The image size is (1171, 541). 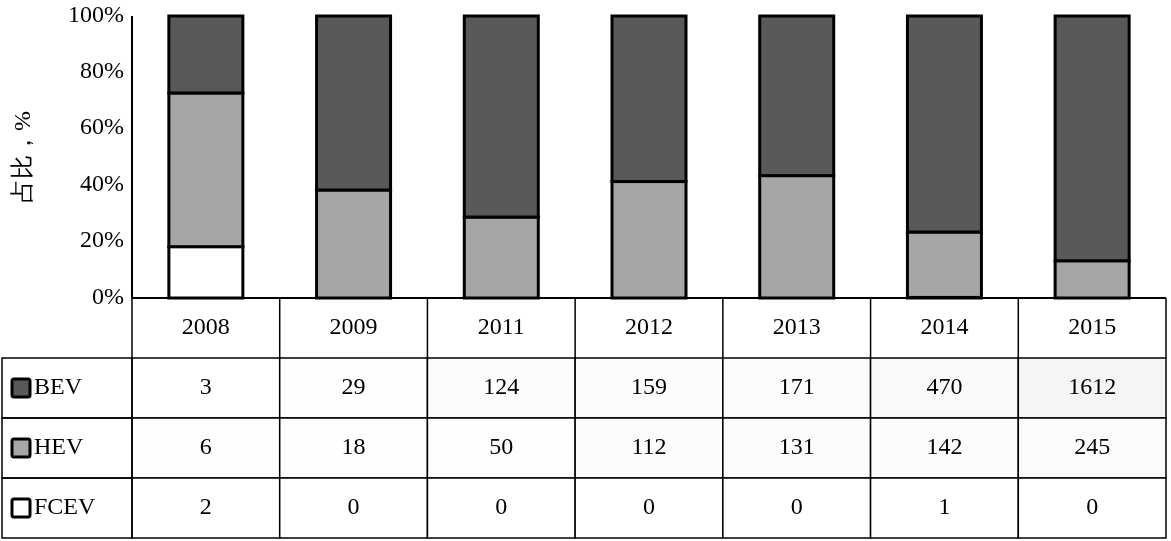 What do you see at coordinates (649, 385) in the screenshot?
I see `data-label: 159` at bounding box center [649, 385].